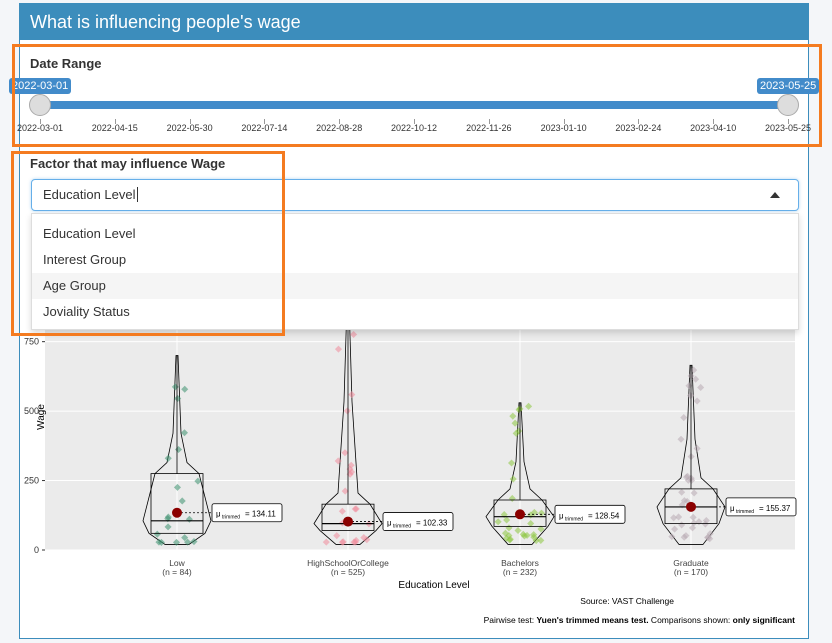 This screenshot has height=643, width=832. I want to click on date-tick-label: 2022-07-14, so click(264, 128).